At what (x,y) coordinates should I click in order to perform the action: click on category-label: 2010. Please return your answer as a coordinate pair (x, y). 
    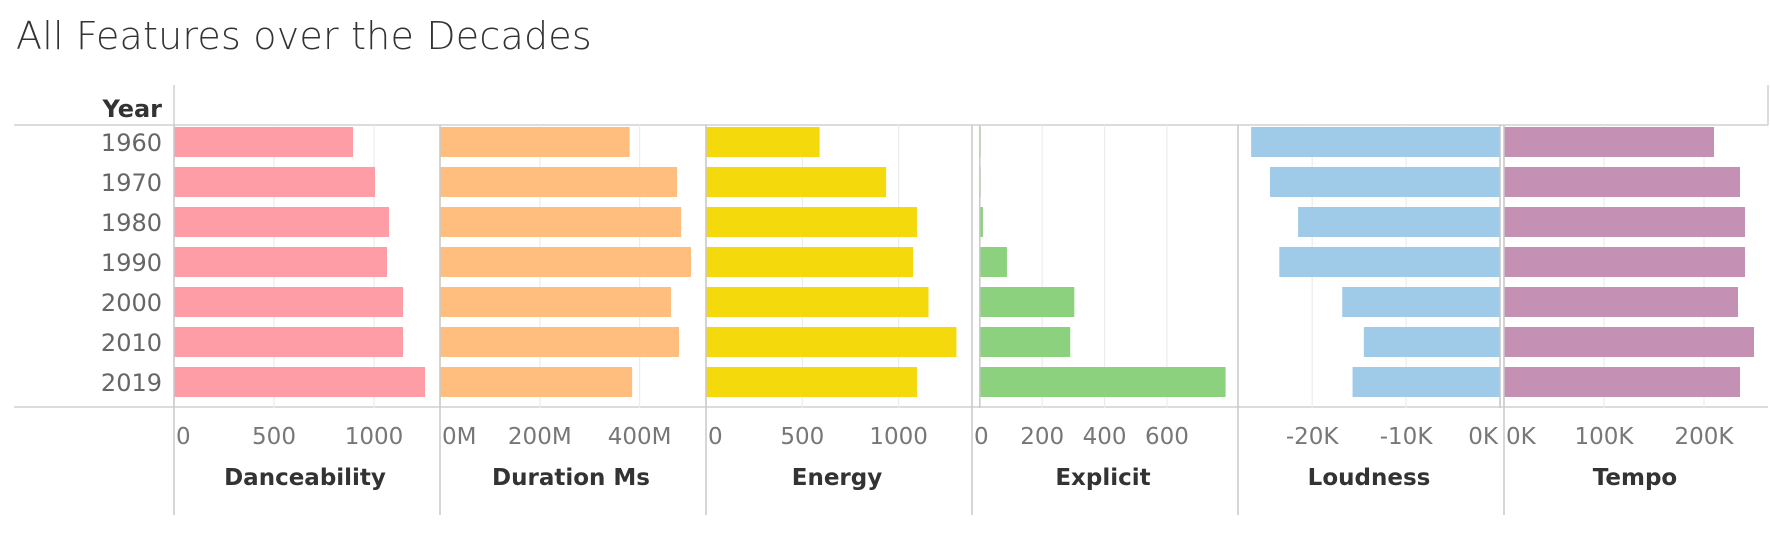
    Looking at the image, I should click on (131, 343).